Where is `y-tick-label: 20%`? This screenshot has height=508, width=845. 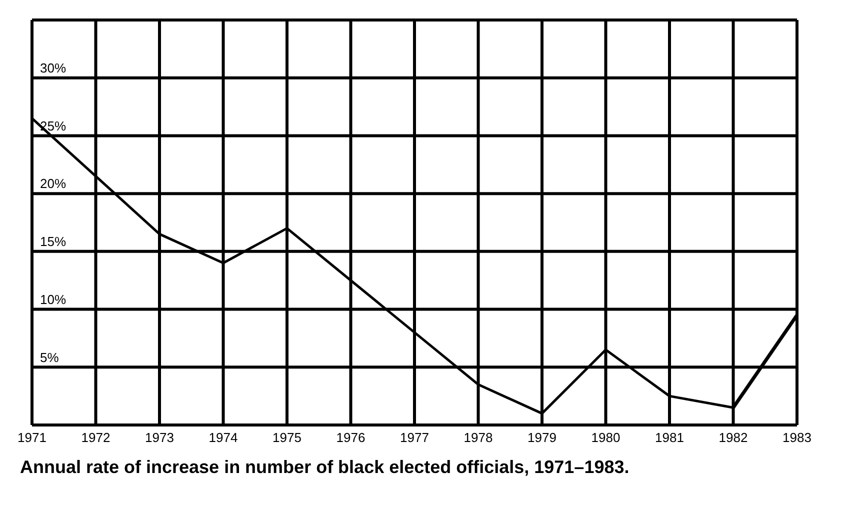
y-tick-label: 20% is located at coordinates (53, 184).